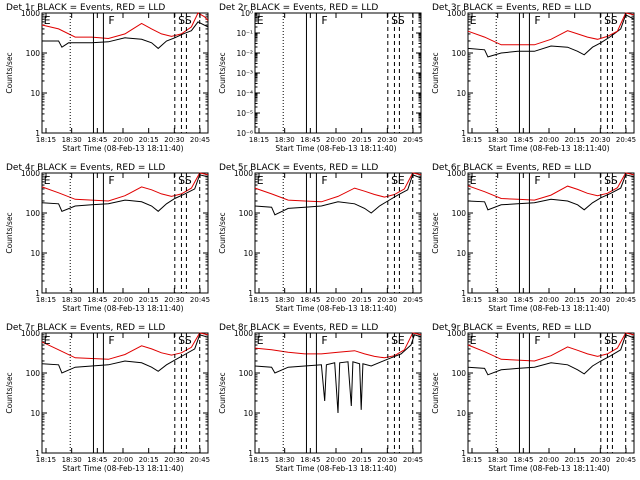 The width and height of the screenshot is (640, 480). I want to click on y-tick-label: 10⁻⁵, so click(244, 113).